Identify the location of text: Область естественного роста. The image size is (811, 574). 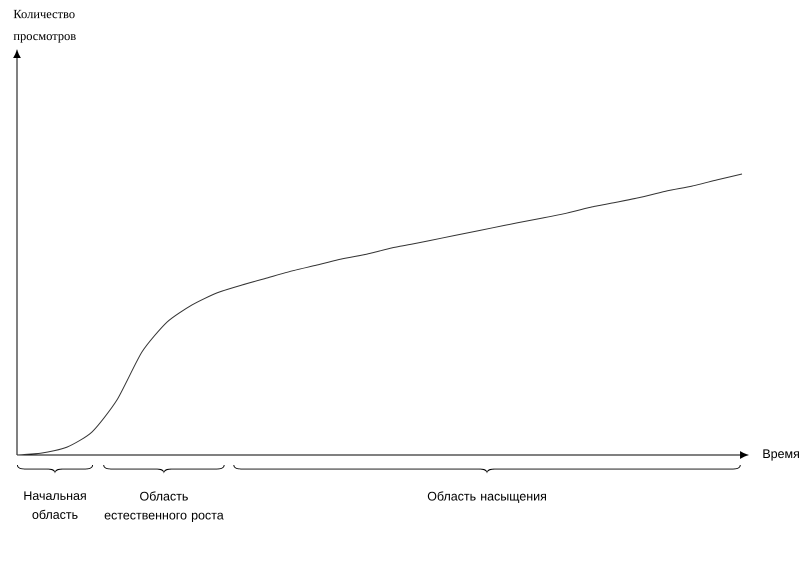
(164, 506).